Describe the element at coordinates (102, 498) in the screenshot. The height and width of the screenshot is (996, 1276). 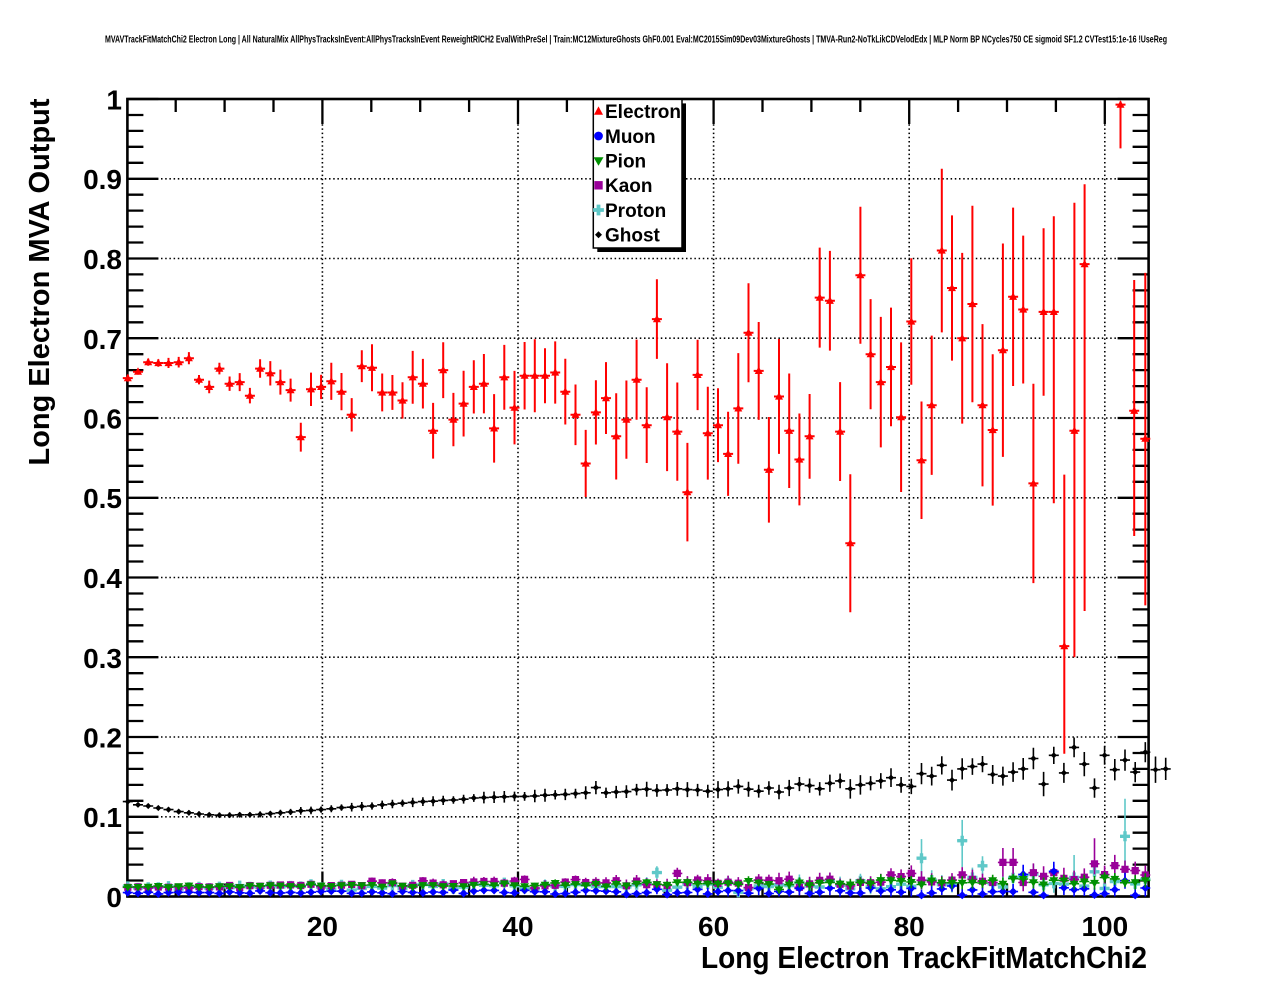
I see `svg-text: 0.5` at that location.